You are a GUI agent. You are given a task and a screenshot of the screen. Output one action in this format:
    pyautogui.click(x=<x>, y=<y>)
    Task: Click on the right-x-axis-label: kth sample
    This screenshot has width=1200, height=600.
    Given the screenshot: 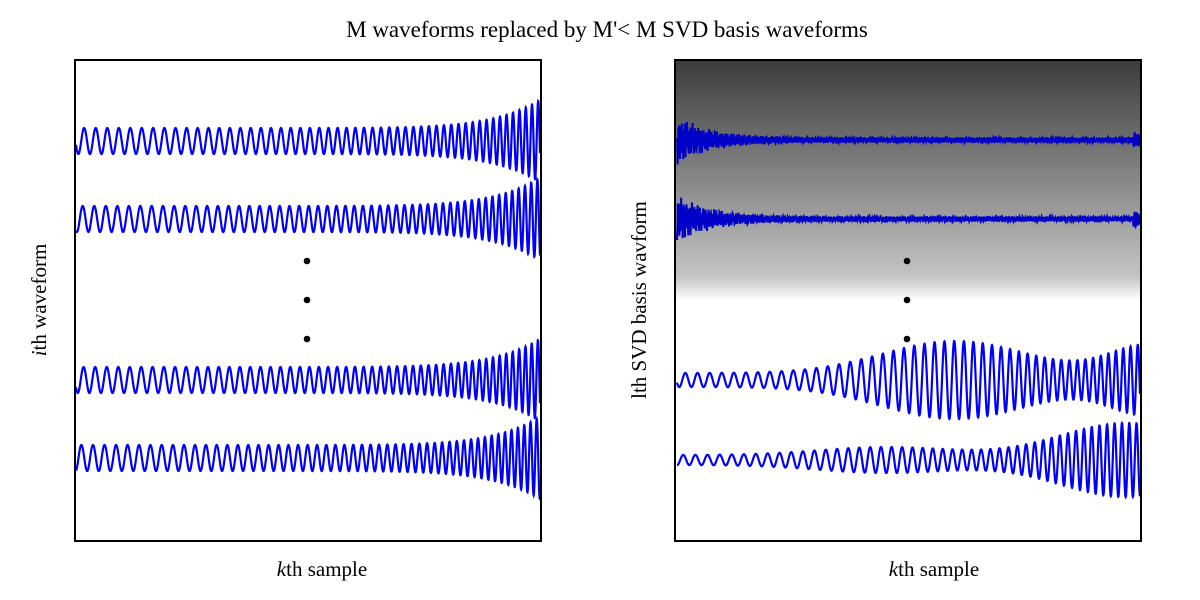 What is the action you would take?
    pyautogui.click(x=934, y=569)
    